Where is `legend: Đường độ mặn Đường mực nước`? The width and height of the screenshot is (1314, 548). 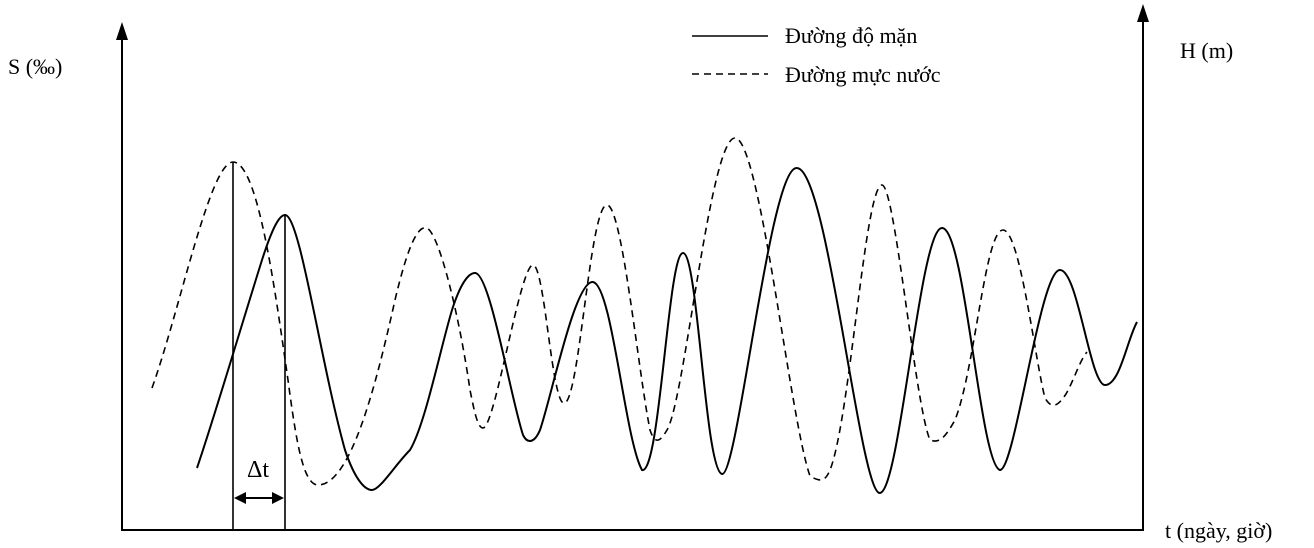
legend: Đường độ mặn Đường mực nước is located at coordinates (816, 55).